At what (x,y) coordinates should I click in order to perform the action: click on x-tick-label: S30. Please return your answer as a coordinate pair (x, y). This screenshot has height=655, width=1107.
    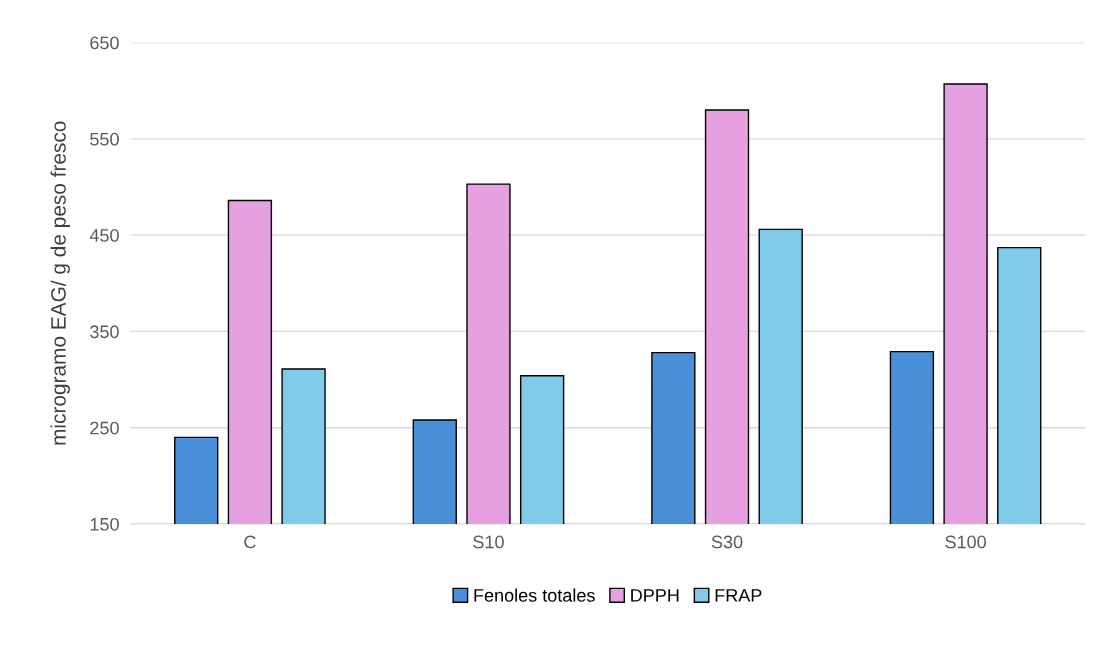
    Looking at the image, I should click on (727, 542).